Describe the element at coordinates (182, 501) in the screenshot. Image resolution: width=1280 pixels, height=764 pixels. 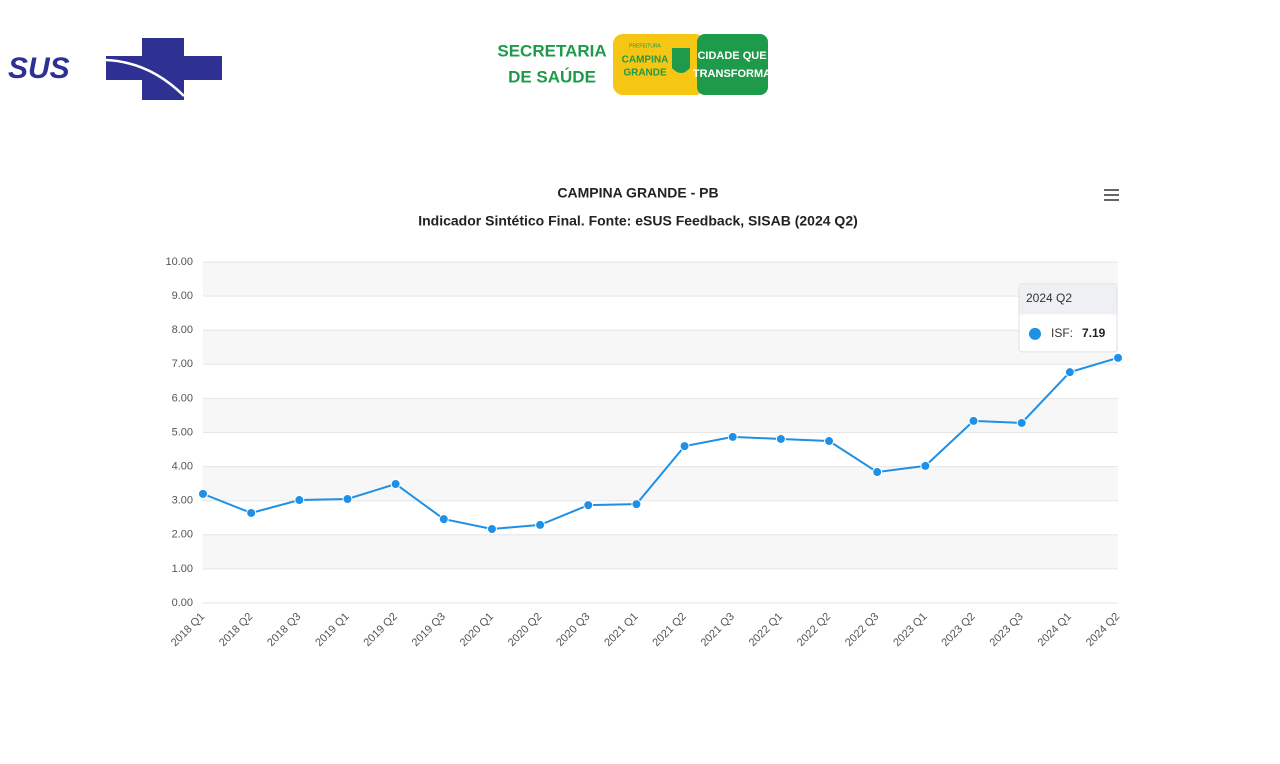
I see `y-tick-label: 3.00` at that location.